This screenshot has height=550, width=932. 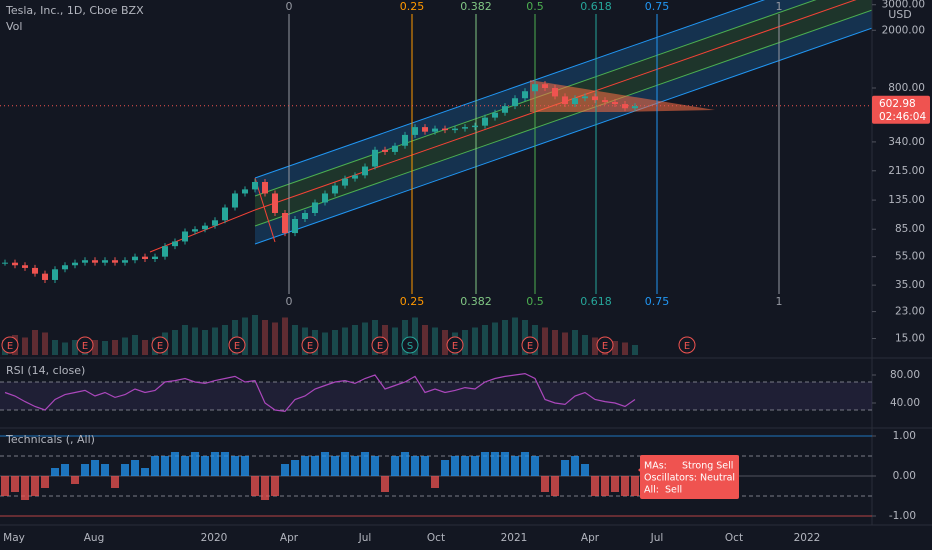 I want to click on summary-box, so click(x=689, y=477).